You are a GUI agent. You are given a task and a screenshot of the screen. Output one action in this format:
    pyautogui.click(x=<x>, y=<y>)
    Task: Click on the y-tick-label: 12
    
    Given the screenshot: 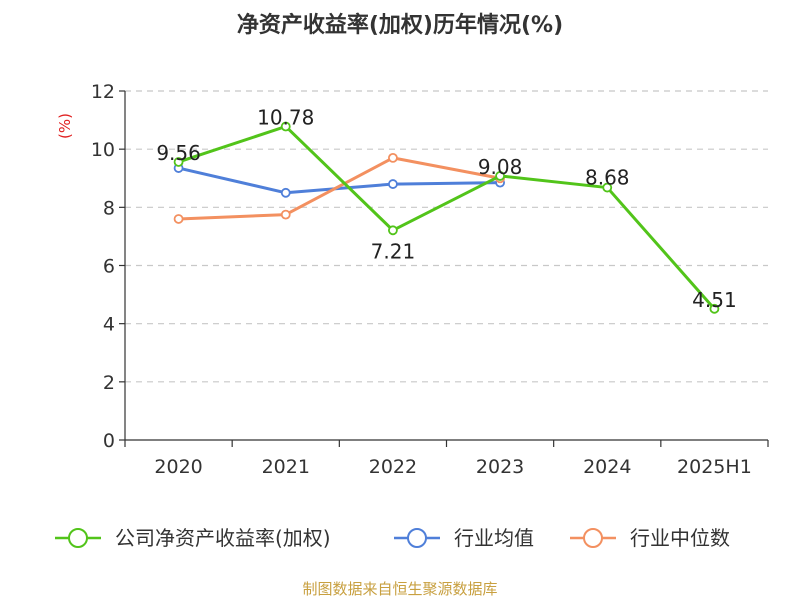 What is the action you would take?
    pyautogui.click(x=103, y=92)
    